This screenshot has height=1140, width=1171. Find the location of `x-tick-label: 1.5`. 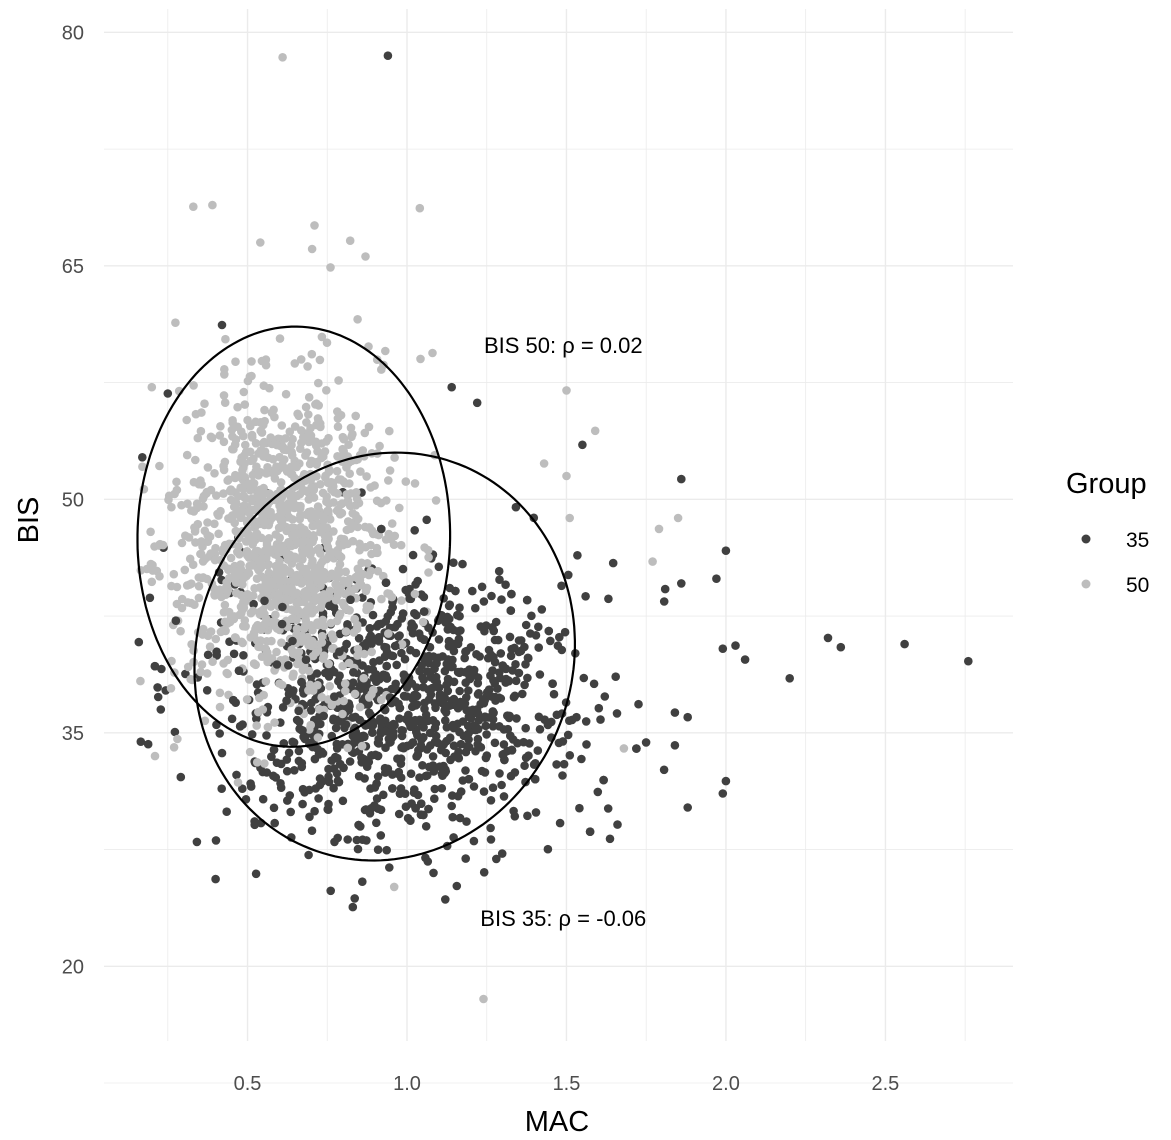

x-tick-label: 1.5 is located at coordinates (567, 1084).